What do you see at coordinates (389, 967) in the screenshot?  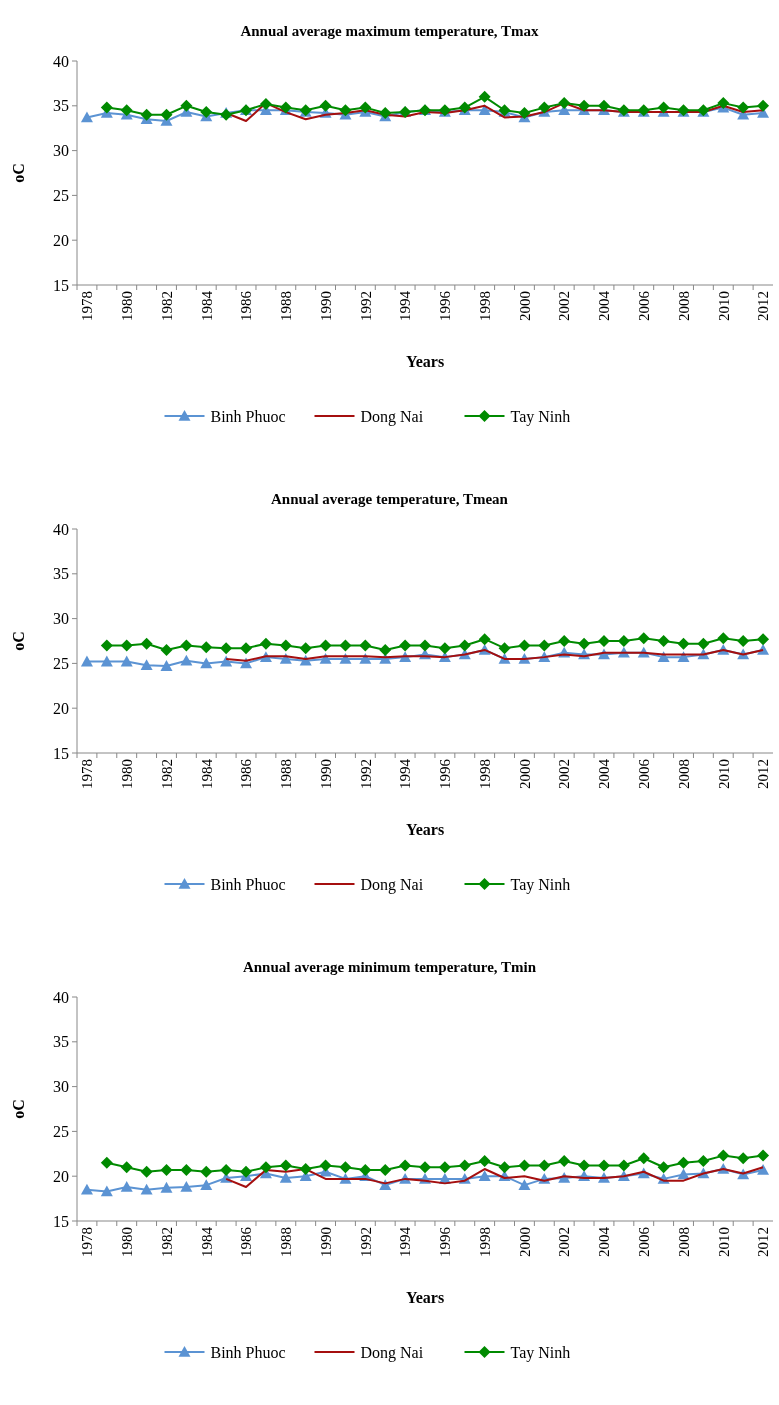 I see `chart-title: Annual average minimum temperature, Tmin` at bounding box center [389, 967].